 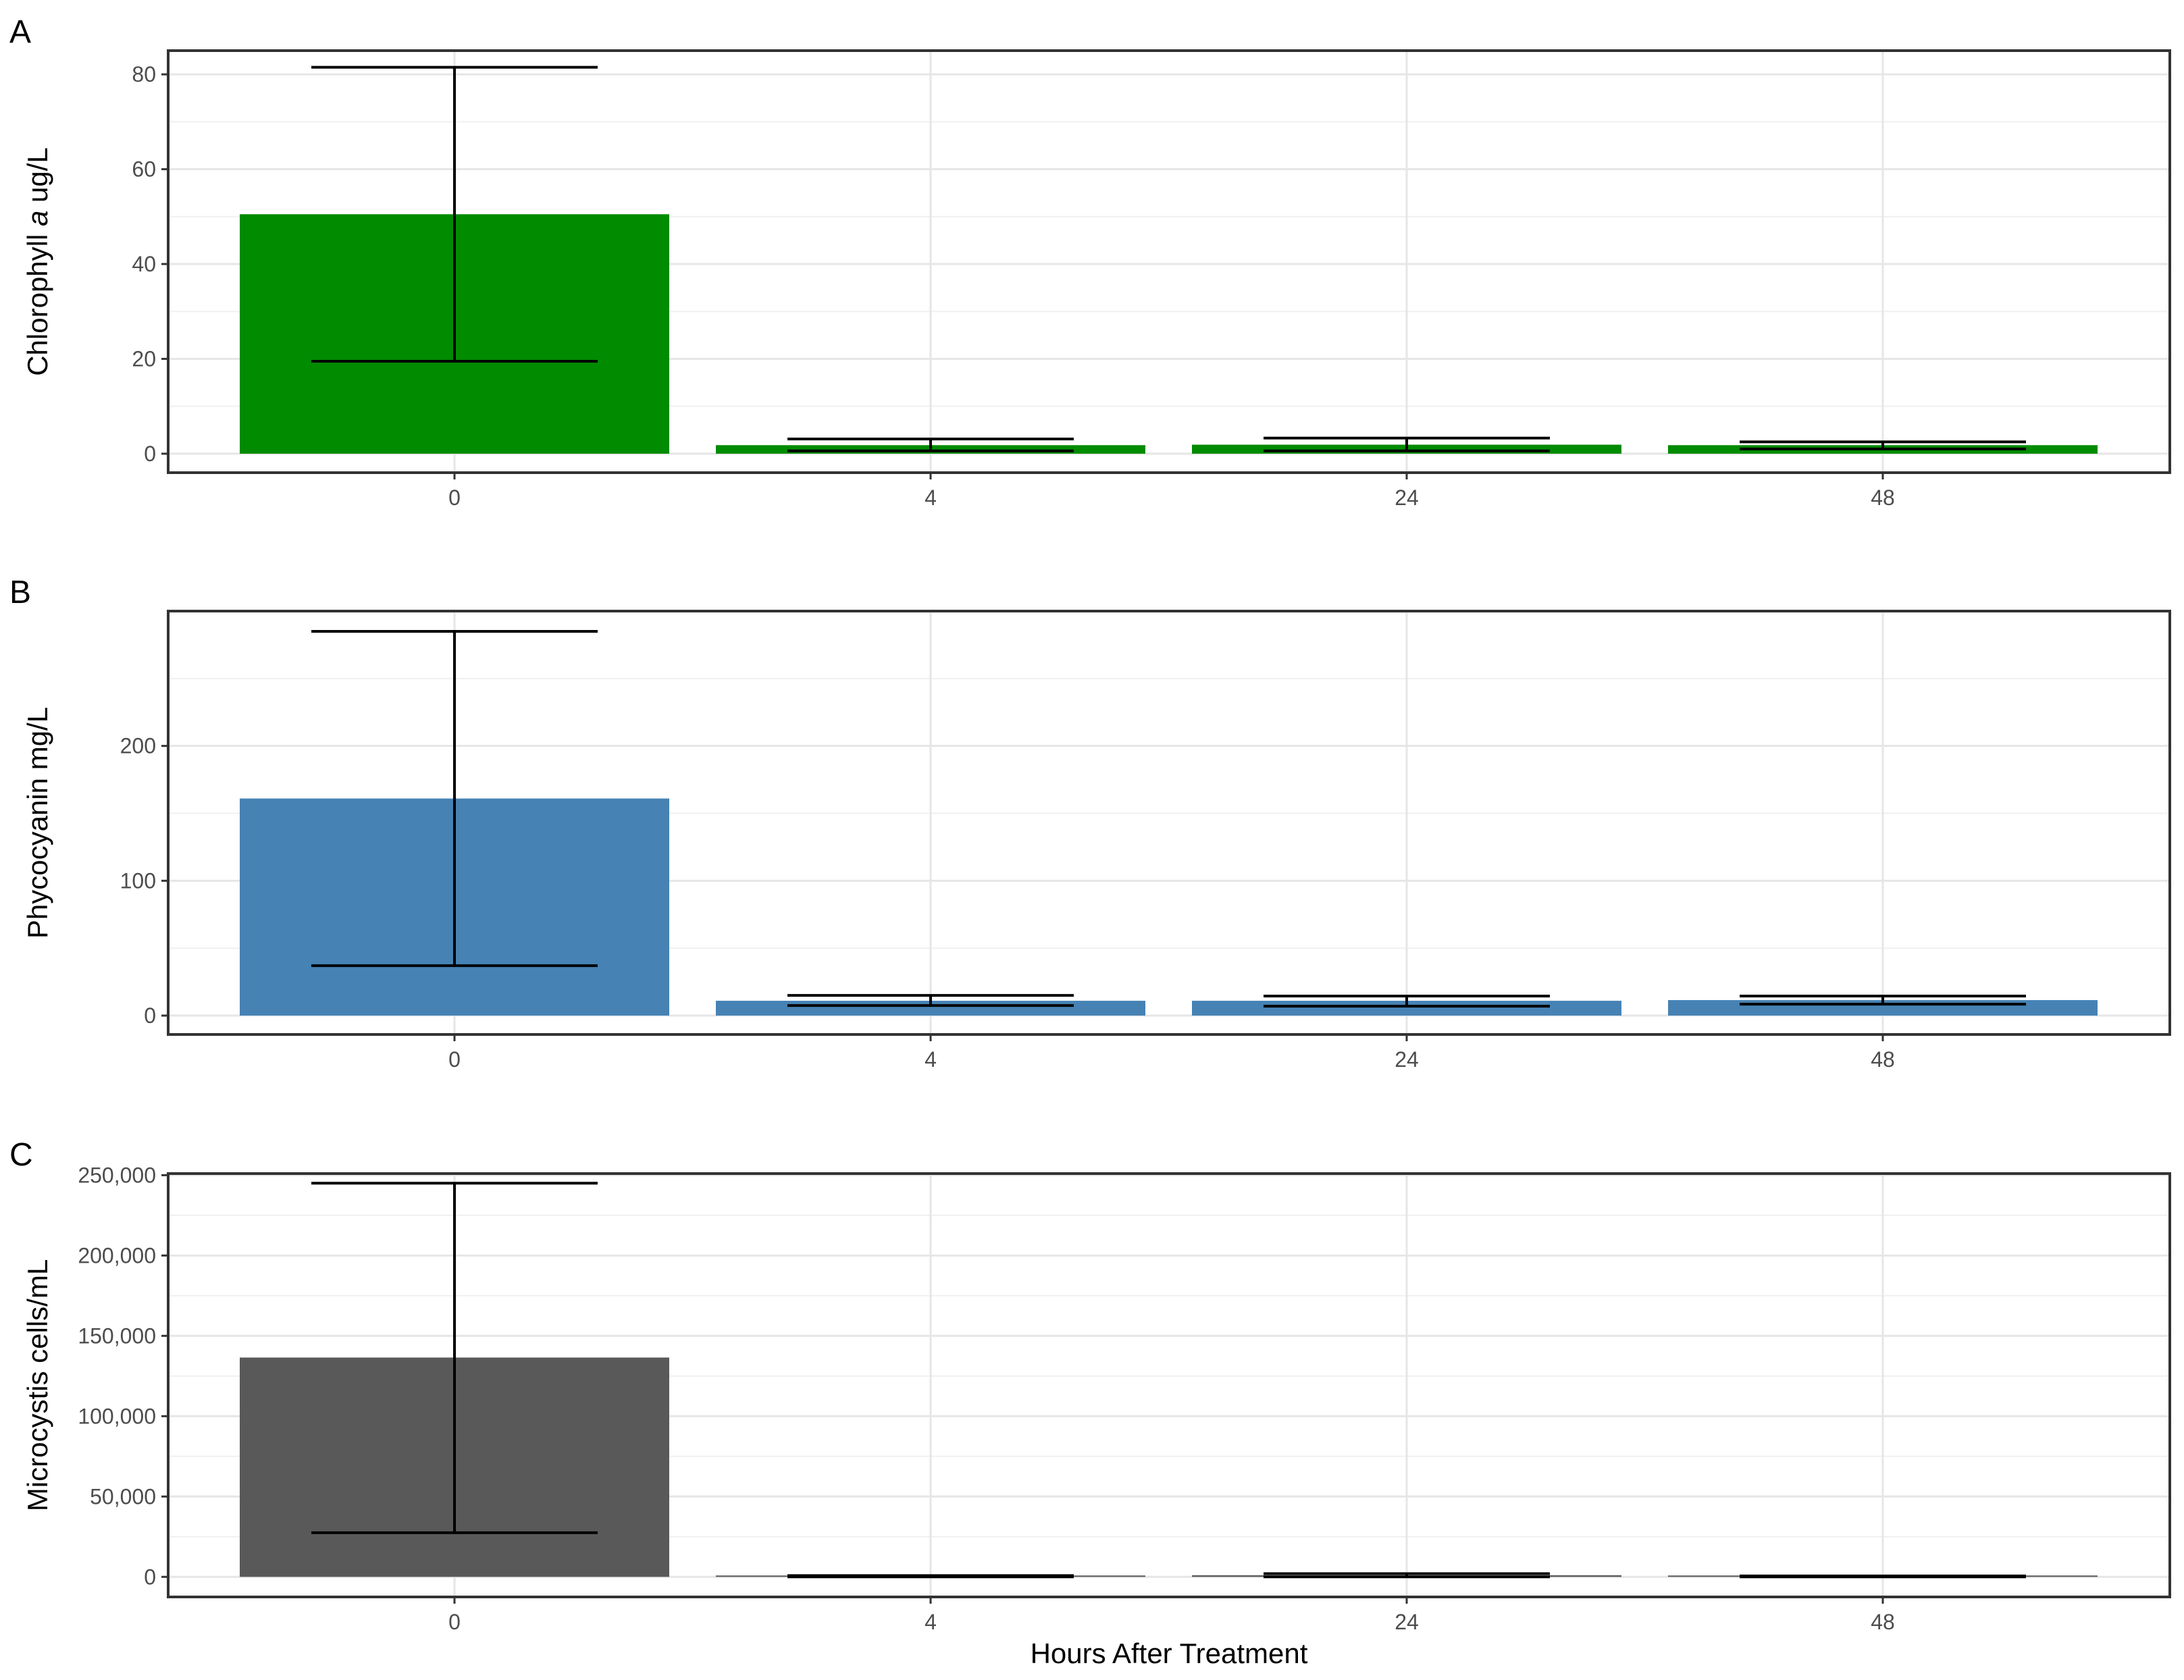 I want to click on panel-letter: B, so click(x=20, y=593).